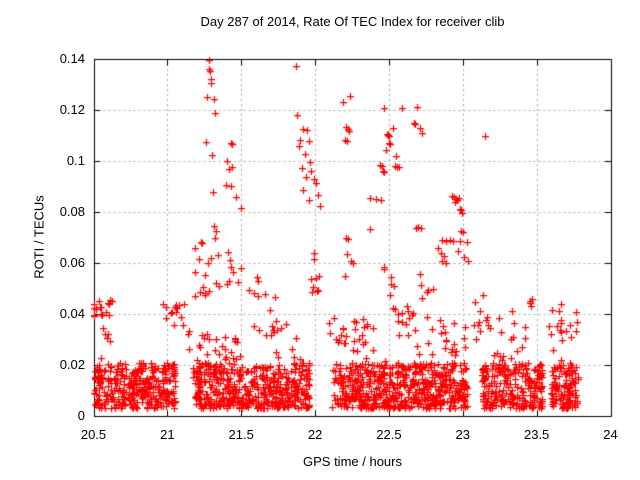  Describe the element at coordinates (610, 434) in the screenshot. I see `x-tick-label: 24` at that location.